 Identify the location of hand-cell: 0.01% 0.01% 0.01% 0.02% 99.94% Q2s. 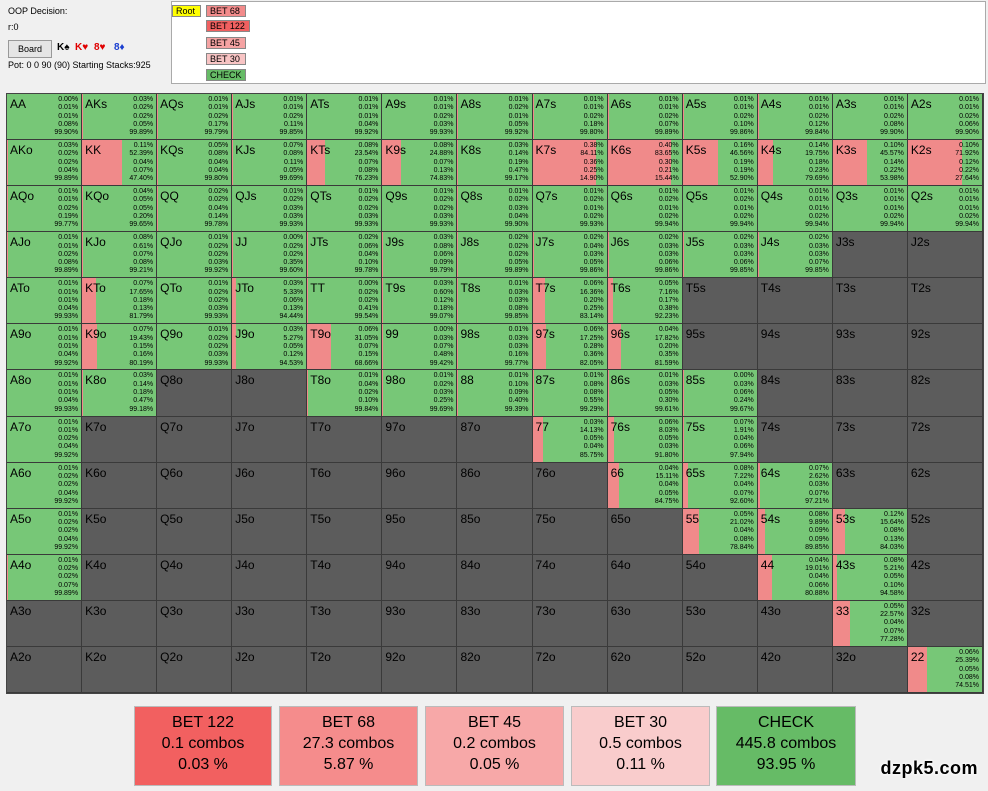
(945, 209).